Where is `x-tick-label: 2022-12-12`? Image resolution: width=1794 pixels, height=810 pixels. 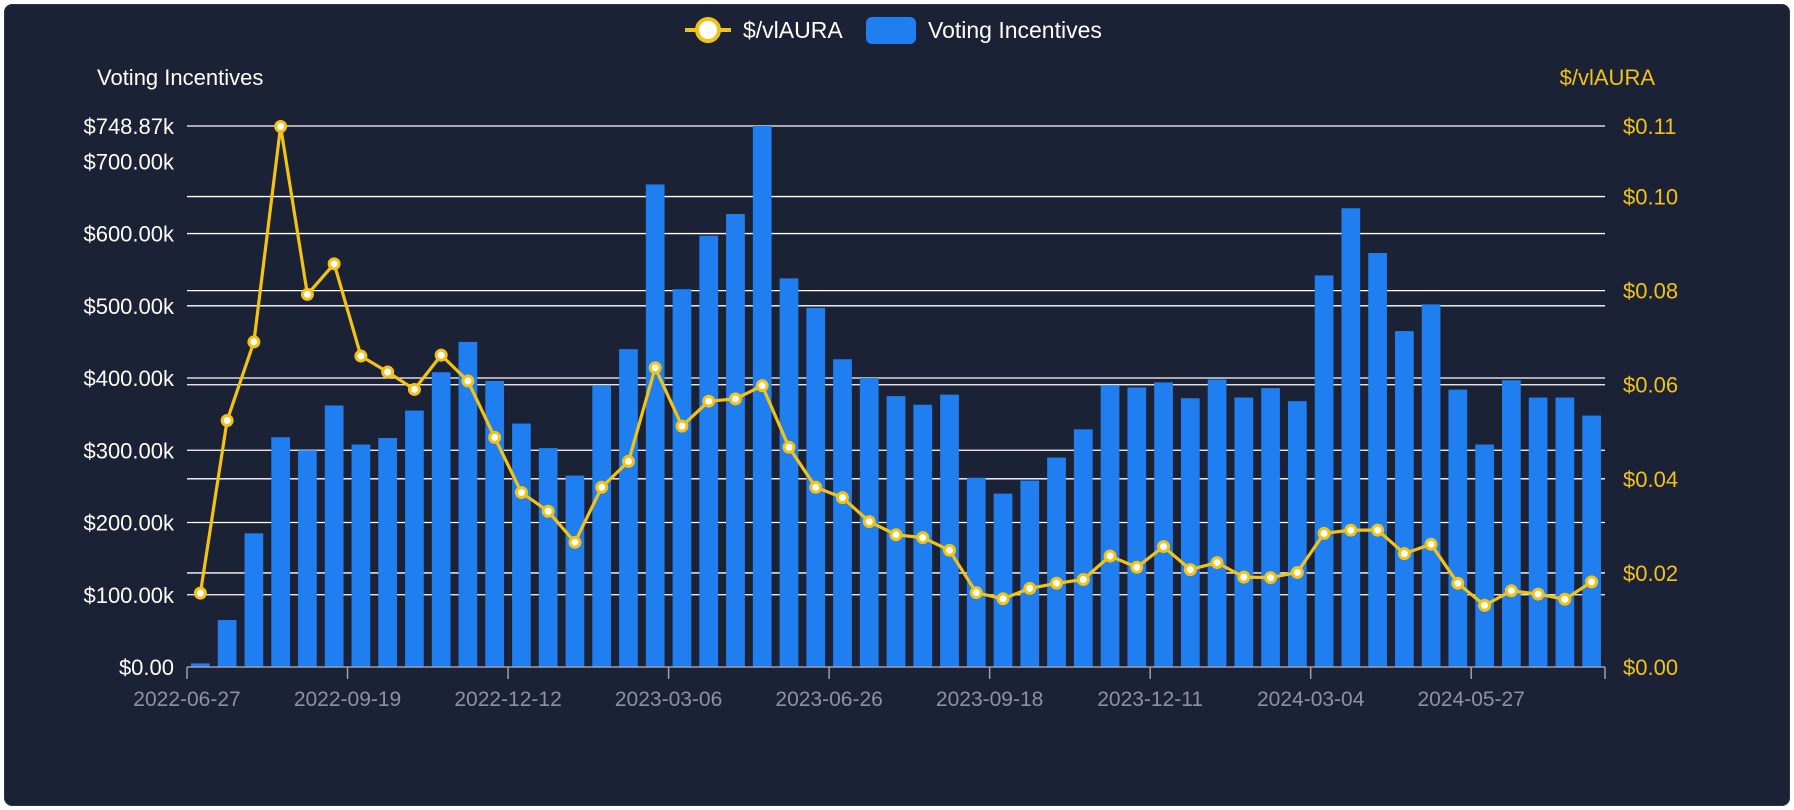
x-tick-label: 2022-12-12 is located at coordinates (507, 699).